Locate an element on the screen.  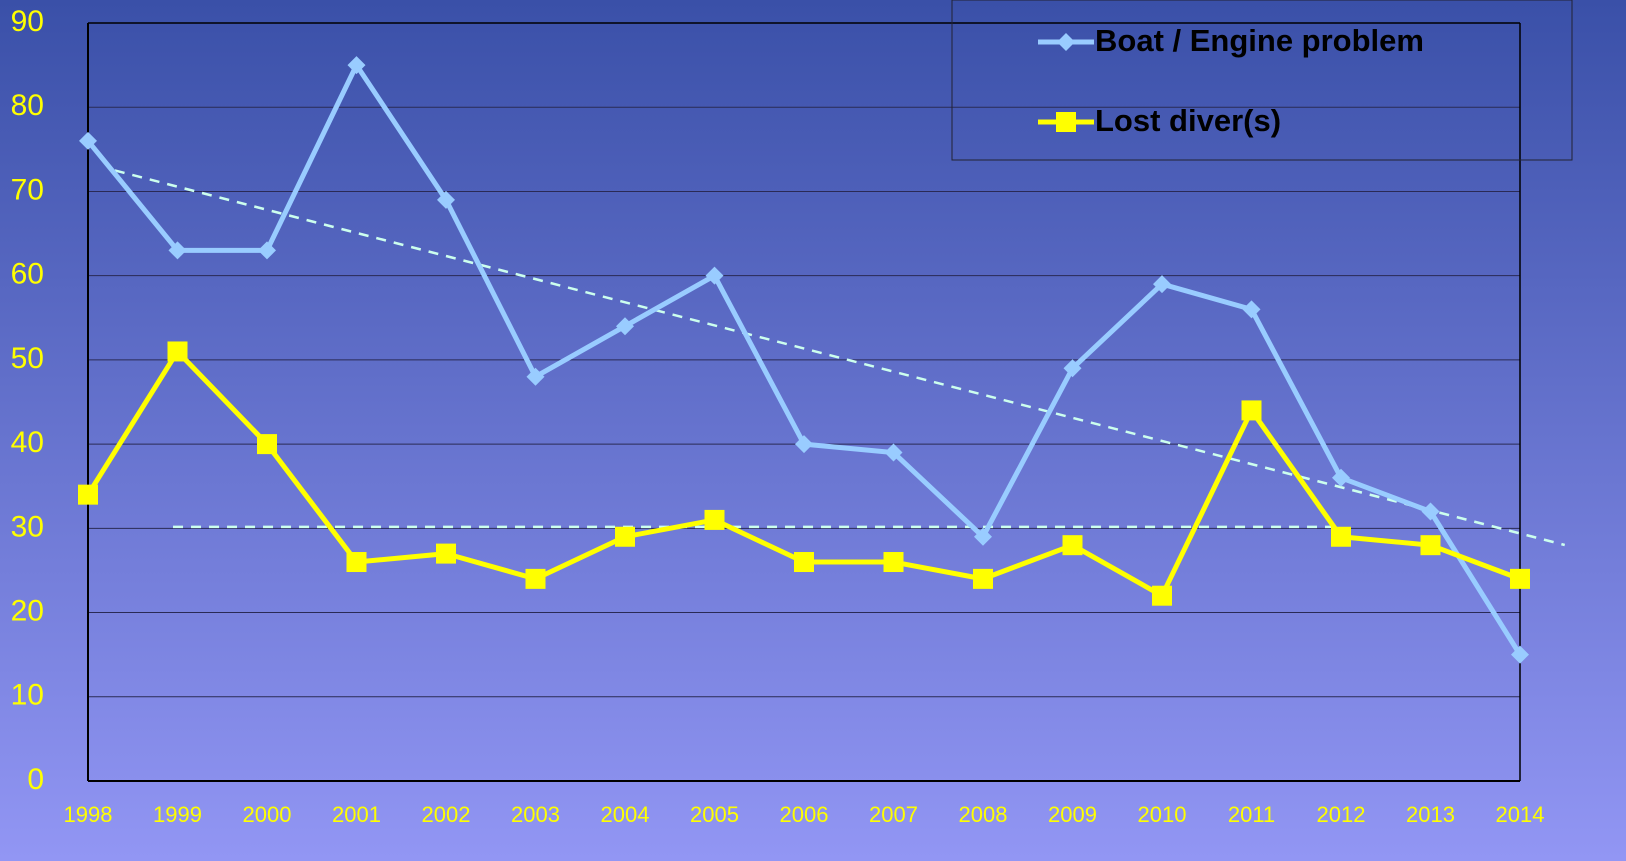
x-tick-label: 2014 is located at coordinates (1520, 814).